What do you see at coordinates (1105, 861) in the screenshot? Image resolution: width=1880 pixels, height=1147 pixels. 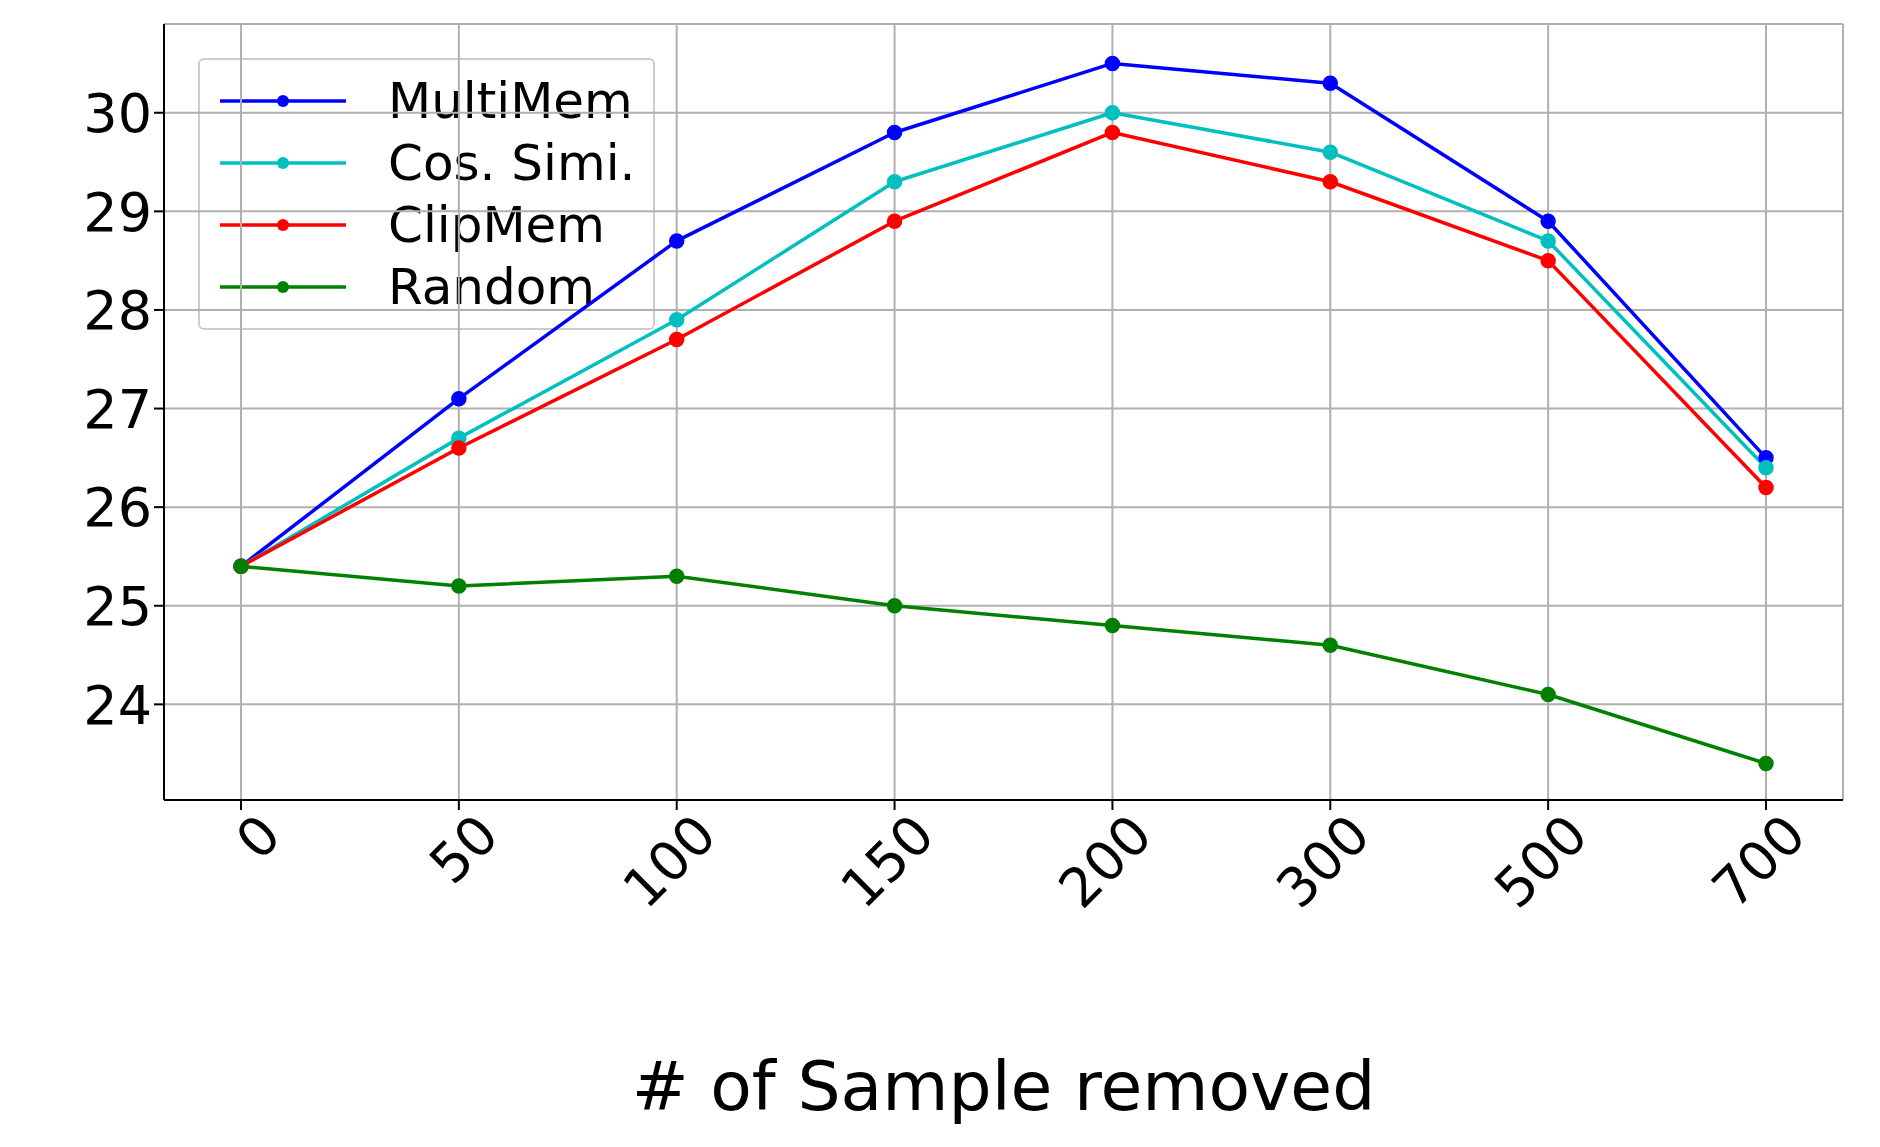 I see `x-tick-label: 200` at bounding box center [1105, 861].